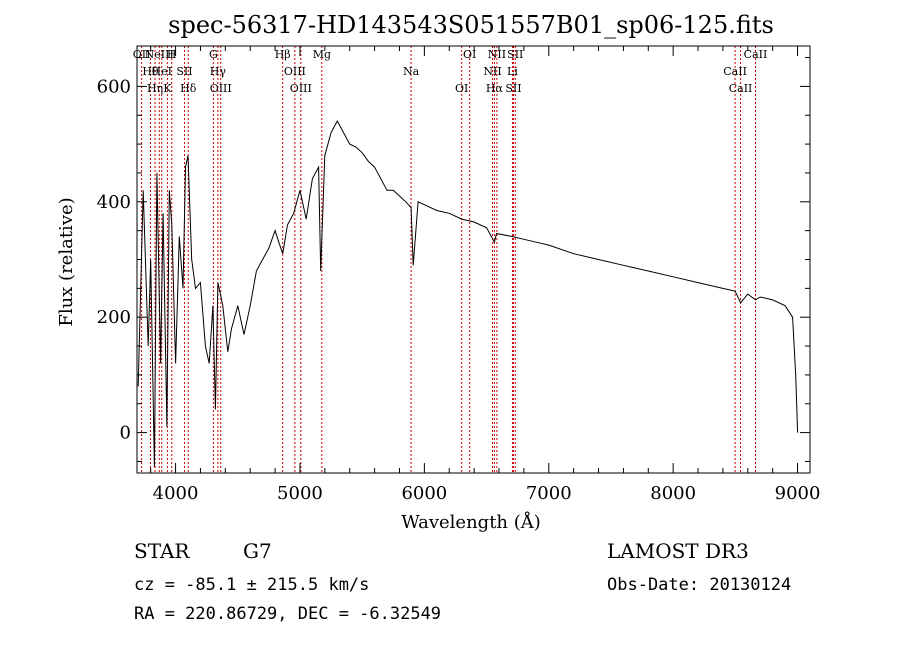 The width and height of the screenshot is (900, 654). Describe the element at coordinates (678, 551) in the screenshot. I see `survey-name: LAMOST DR3` at that location.